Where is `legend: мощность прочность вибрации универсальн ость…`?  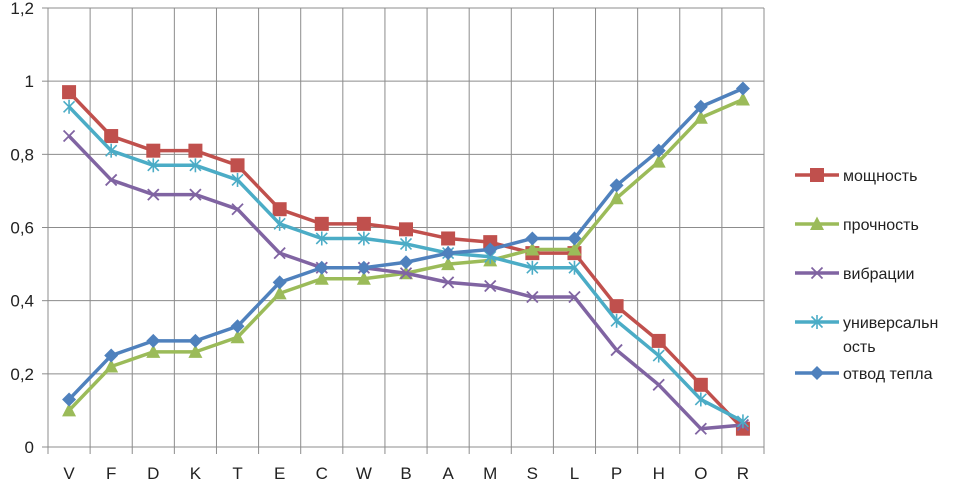 legend: мощность прочность вибрации универсальн ость… is located at coordinates (866, 275).